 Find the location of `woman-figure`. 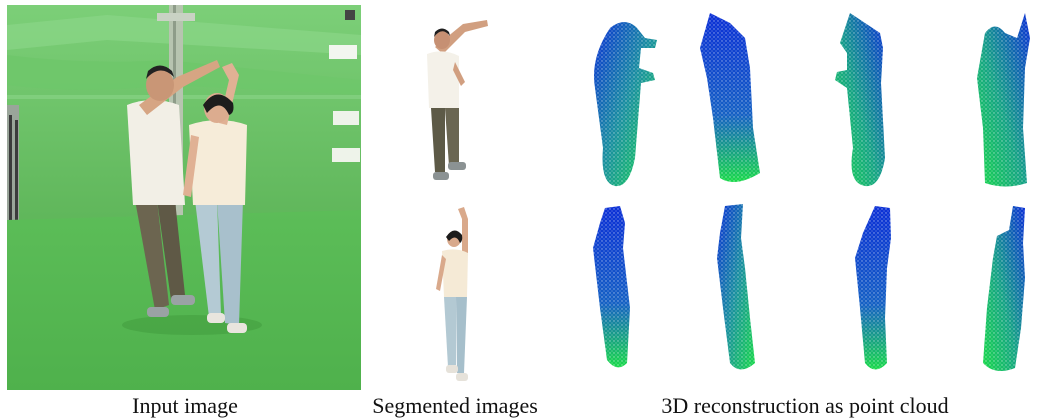

woman-figure is located at coordinates (215, 198).